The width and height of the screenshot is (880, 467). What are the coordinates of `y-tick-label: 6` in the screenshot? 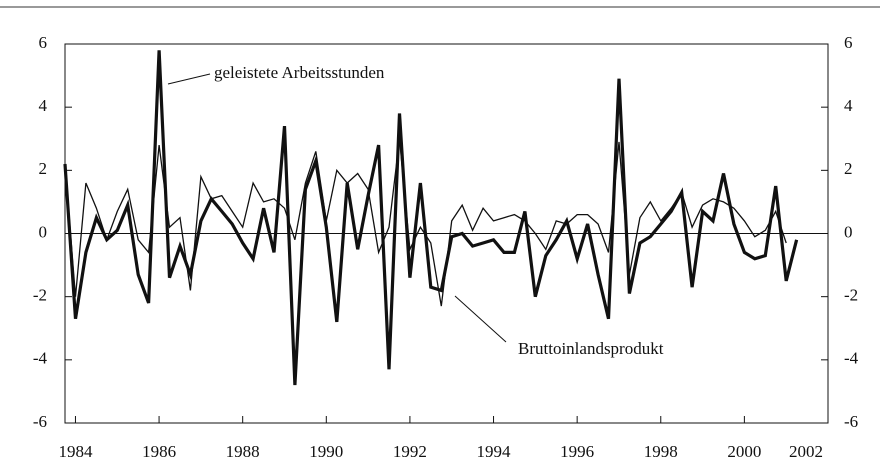 It's located at (43, 42).